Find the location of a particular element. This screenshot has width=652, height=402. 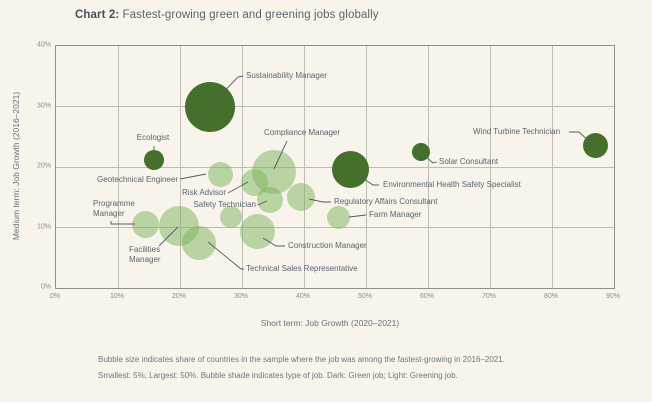

leader-line-programme-manager is located at coordinates (122, 223).